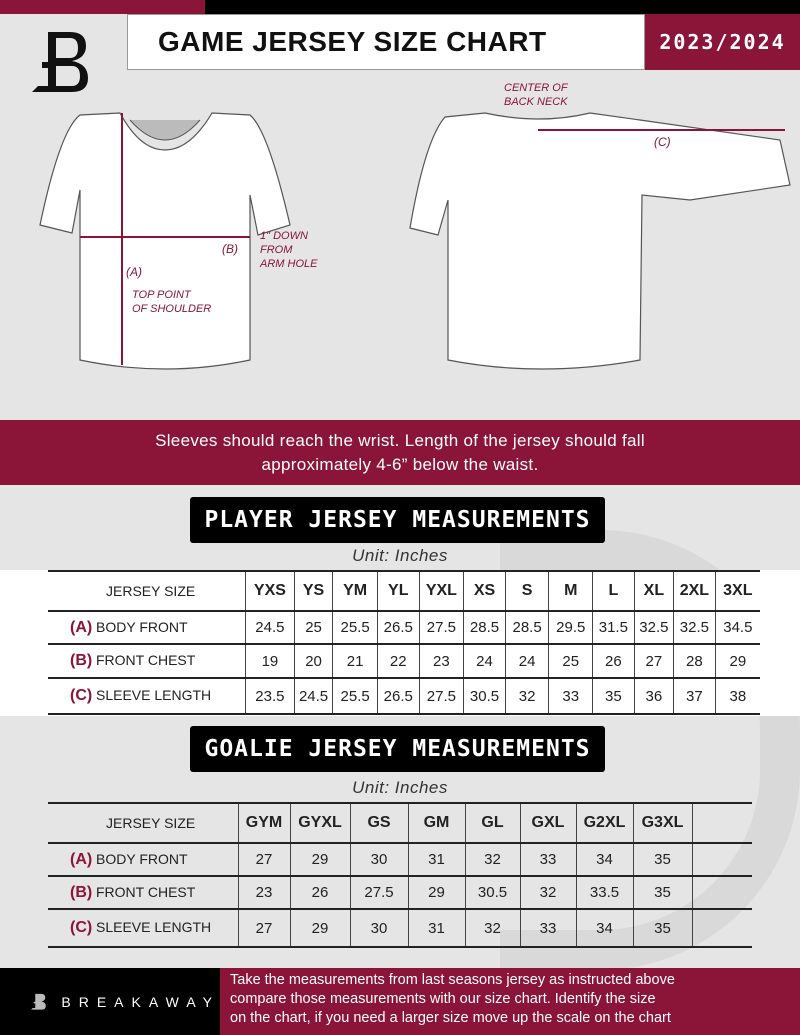 The image size is (800, 1035). Describe the element at coordinates (653, 591) in the screenshot. I see `size-header: XL` at that location.